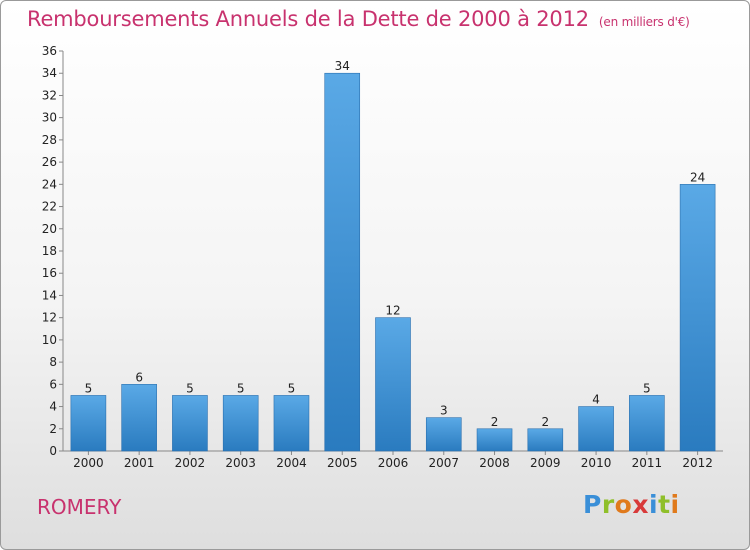  I want to click on y-tick-label: 4, so click(53, 407).